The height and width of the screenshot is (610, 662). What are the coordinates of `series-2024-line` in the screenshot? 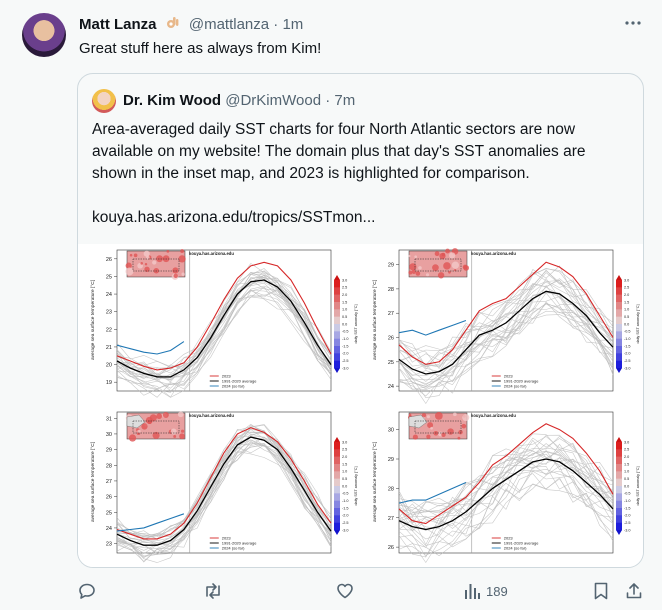 It's located at (432, 492).